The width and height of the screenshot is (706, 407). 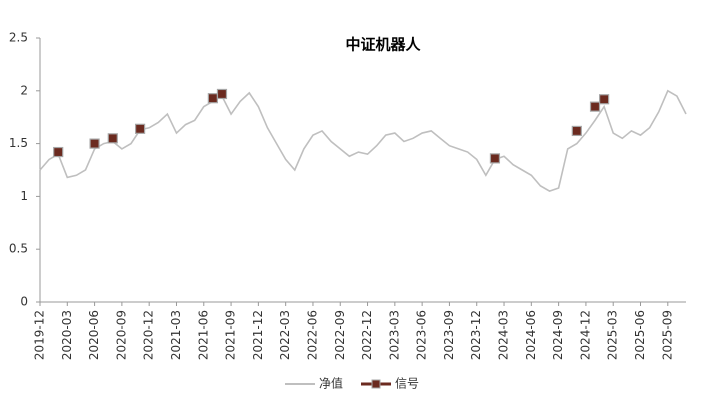 What do you see at coordinates (18, 38) in the screenshot?
I see `y-tick-label: 2.5` at bounding box center [18, 38].